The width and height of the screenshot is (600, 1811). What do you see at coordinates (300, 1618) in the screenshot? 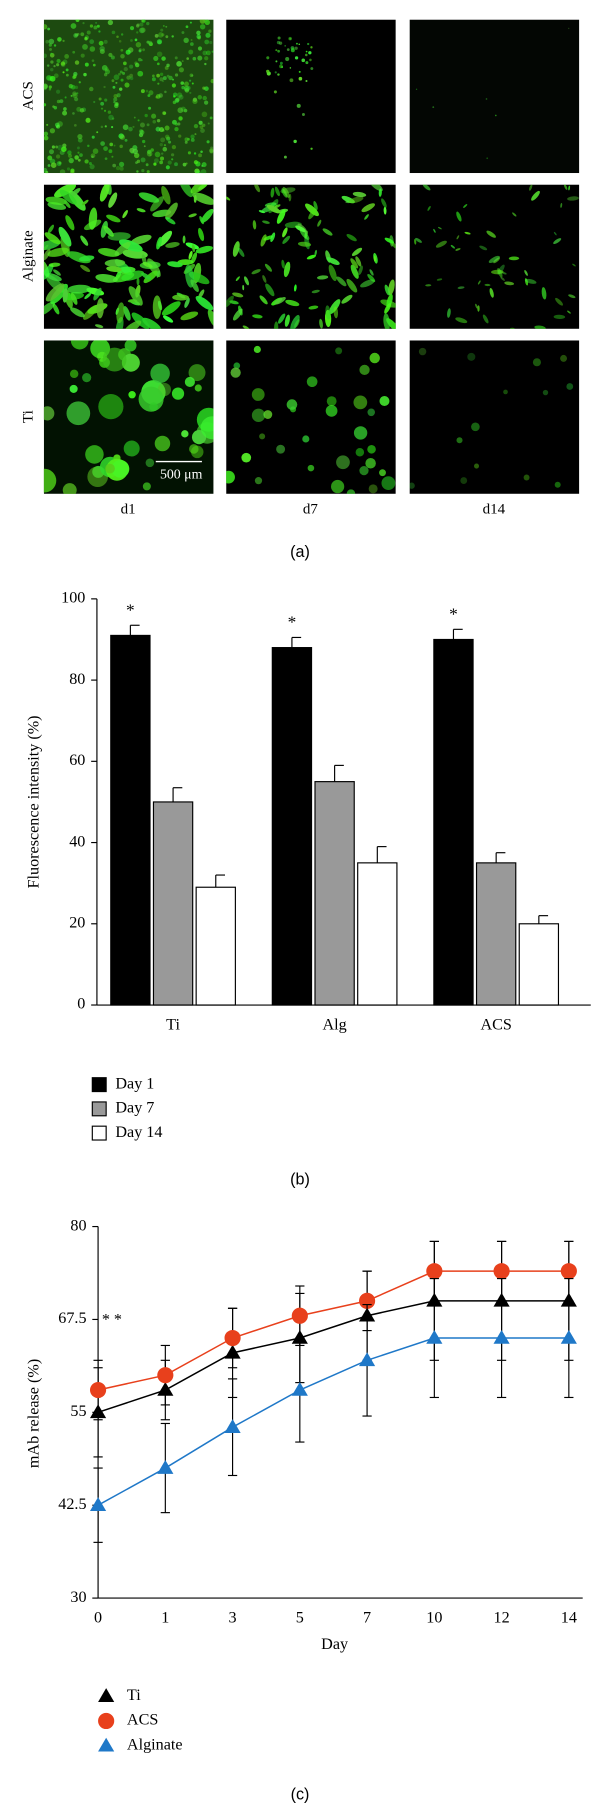
I see `x-tick-label: 5` at bounding box center [300, 1618].